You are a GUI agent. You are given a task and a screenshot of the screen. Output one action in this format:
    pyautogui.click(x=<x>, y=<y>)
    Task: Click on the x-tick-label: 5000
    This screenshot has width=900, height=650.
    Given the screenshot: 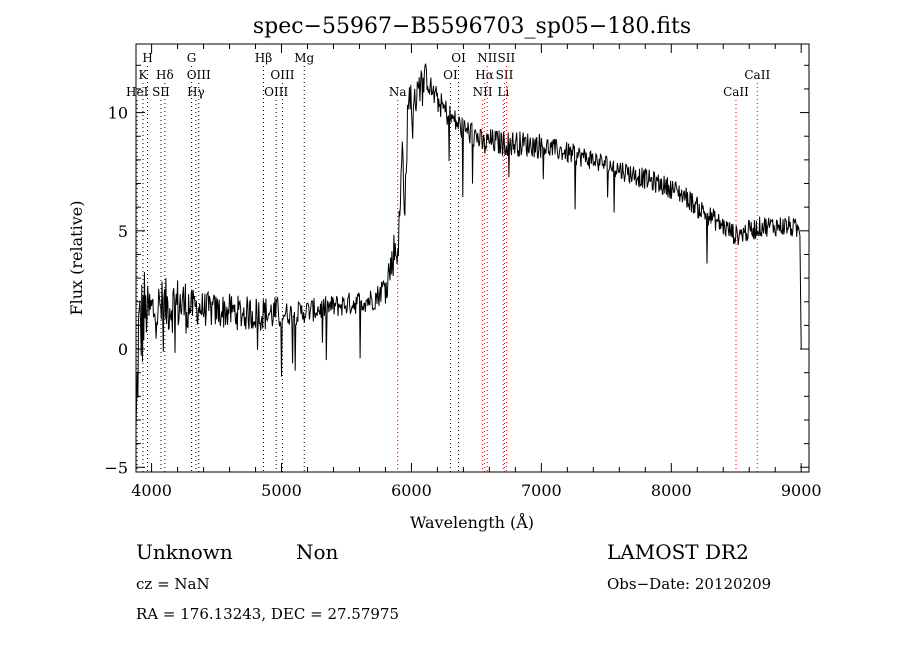 What is the action you would take?
    pyautogui.click(x=281, y=490)
    